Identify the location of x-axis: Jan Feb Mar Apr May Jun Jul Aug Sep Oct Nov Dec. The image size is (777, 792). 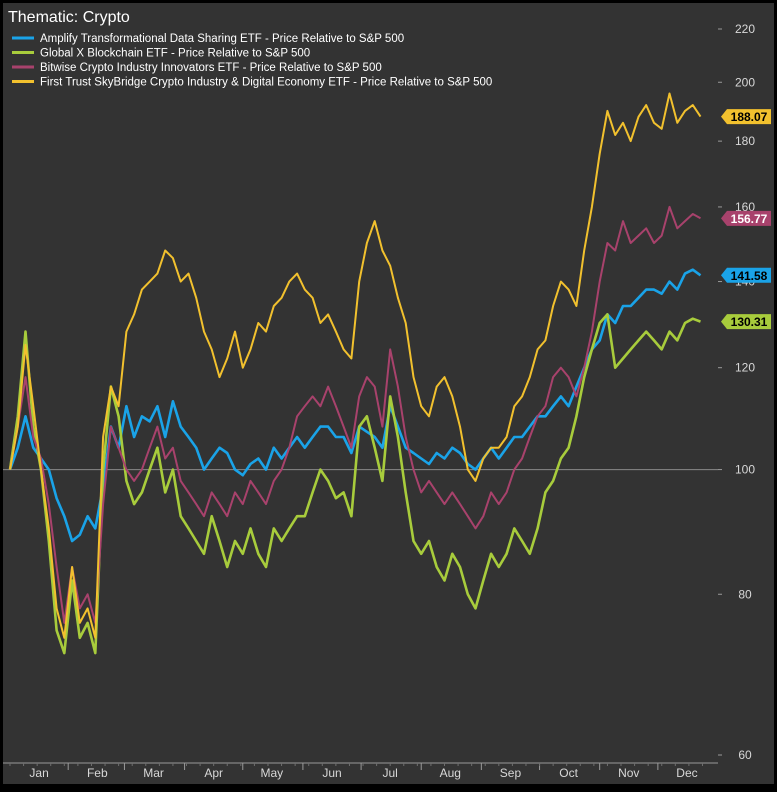
(360, 771).